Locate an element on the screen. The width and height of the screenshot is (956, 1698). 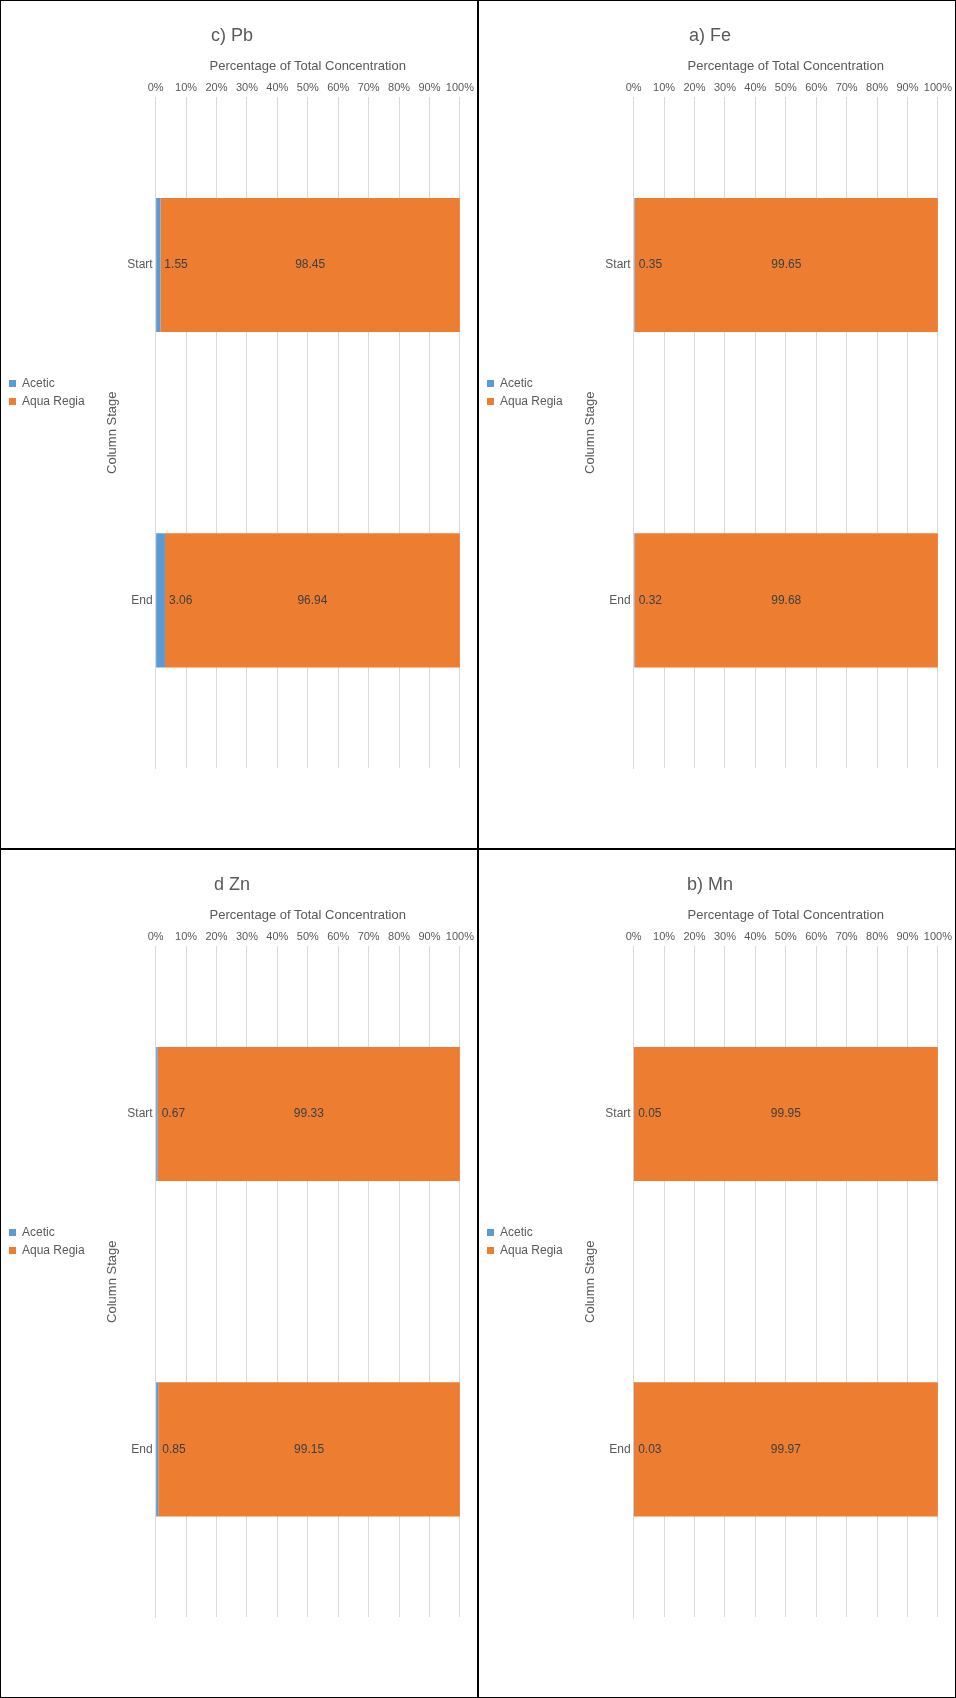
data-label: 99.68 is located at coordinates (786, 599).